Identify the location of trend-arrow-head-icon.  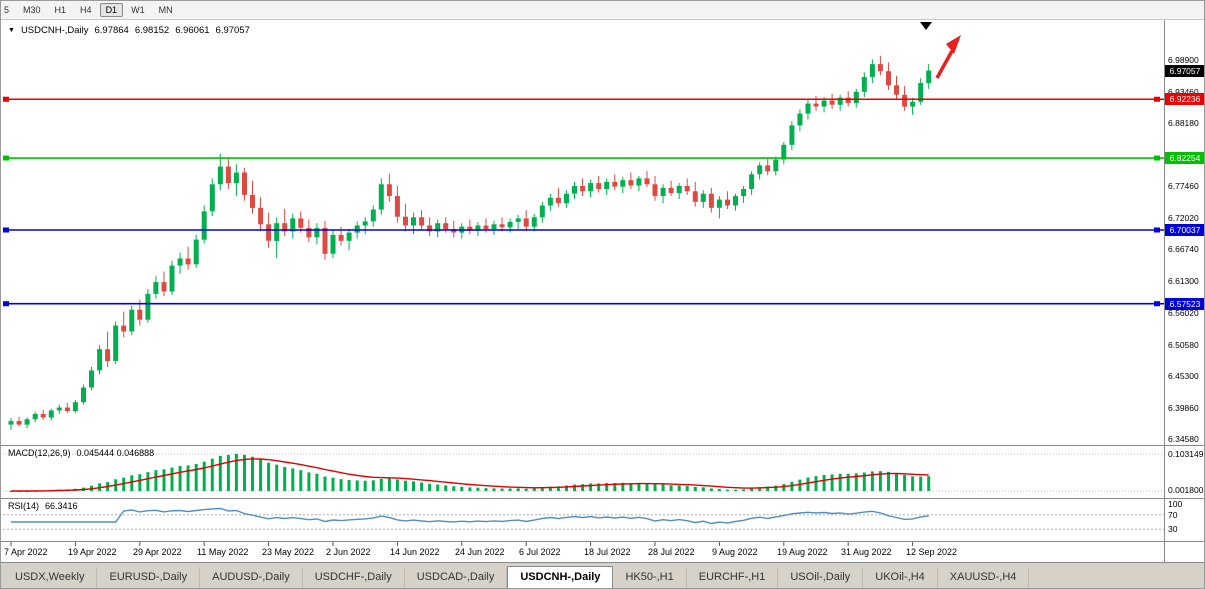
(953, 44).